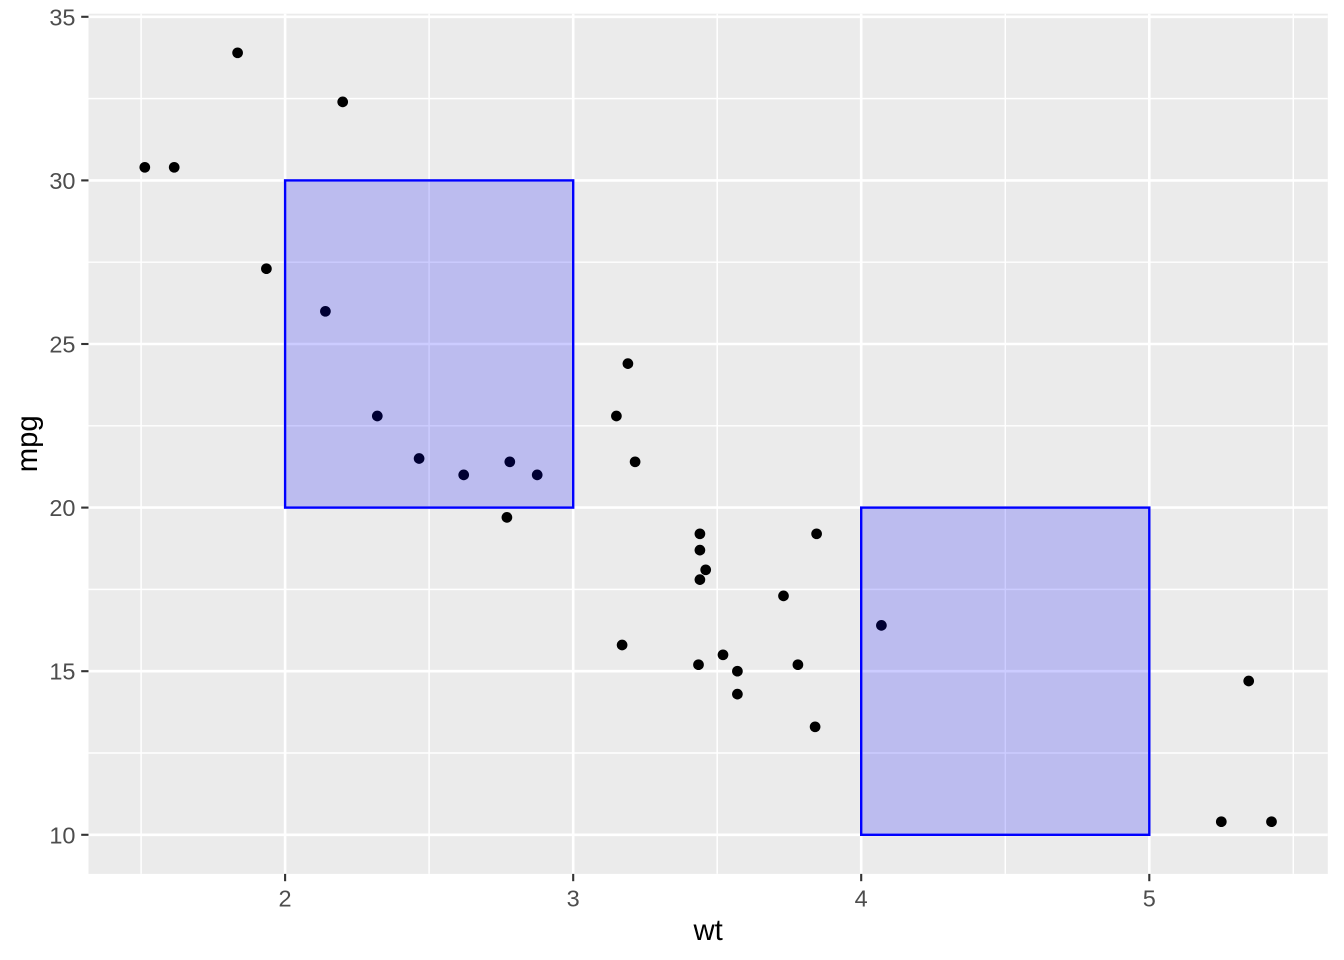 The width and height of the screenshot is (1344, 960). I want to click on svg-text: 10, so click(62, 835).